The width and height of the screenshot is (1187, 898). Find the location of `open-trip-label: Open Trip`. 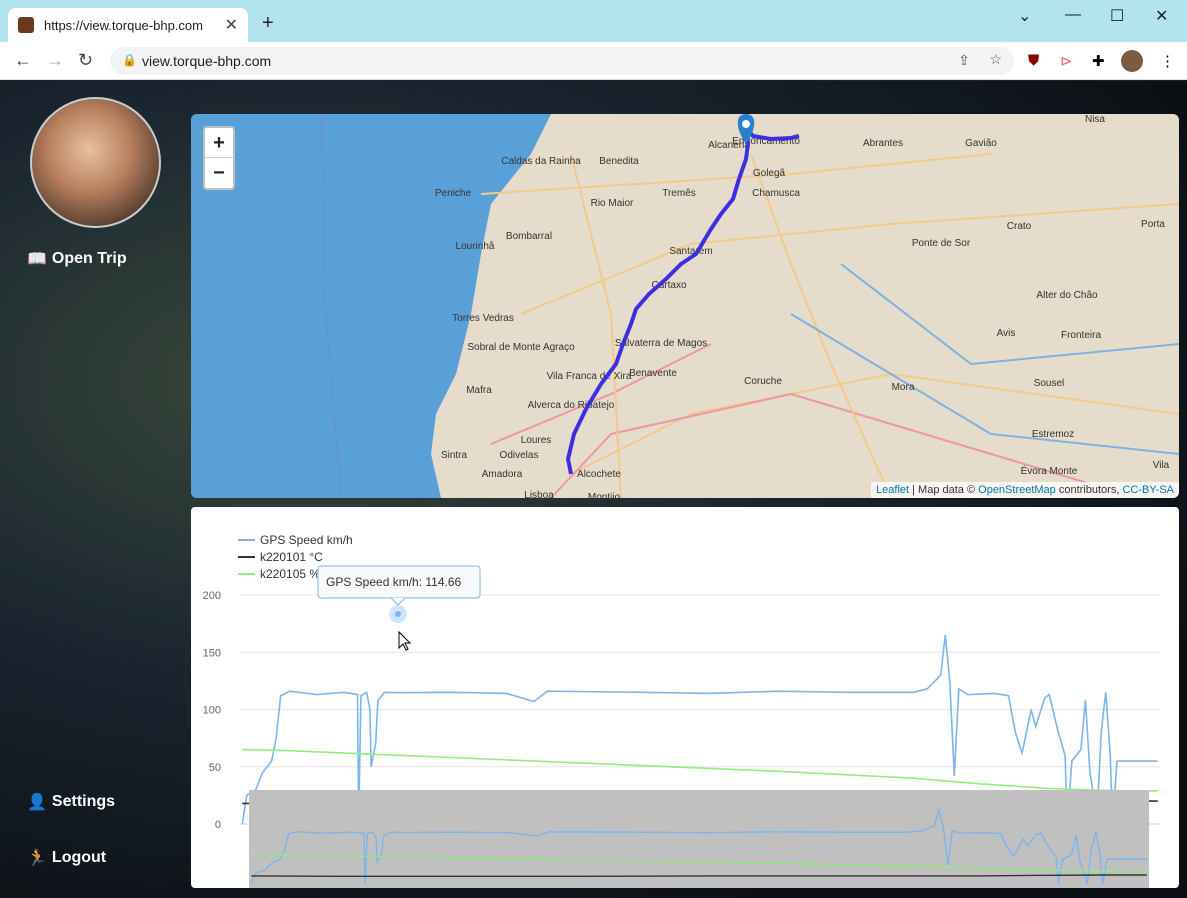

open-trip-label: Open Trip is located at coordinates (89, 258).